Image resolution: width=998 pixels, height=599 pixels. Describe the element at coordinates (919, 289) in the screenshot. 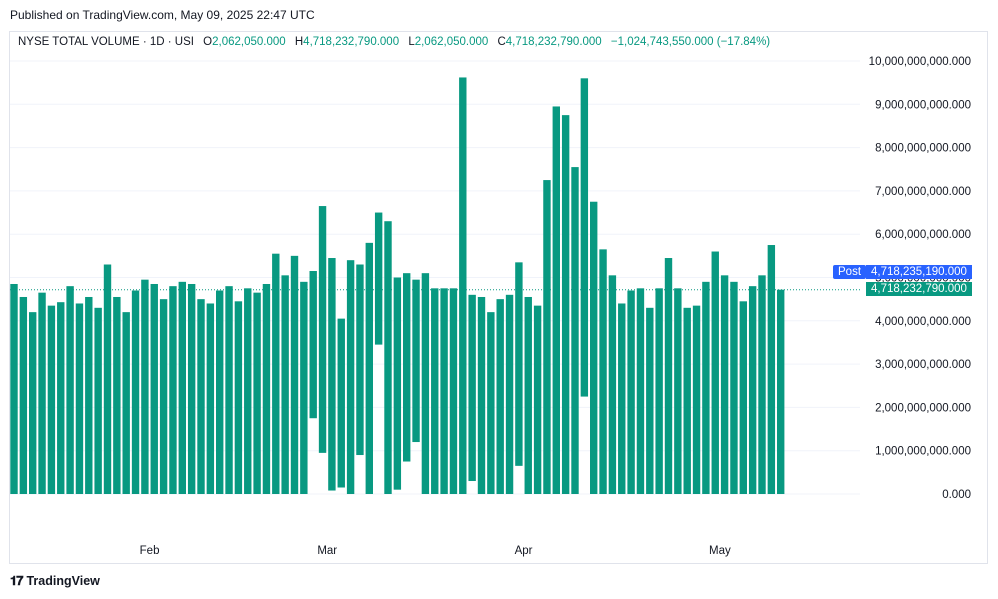

I see `last-value-badge: 4,718,232,790.000` at that location.